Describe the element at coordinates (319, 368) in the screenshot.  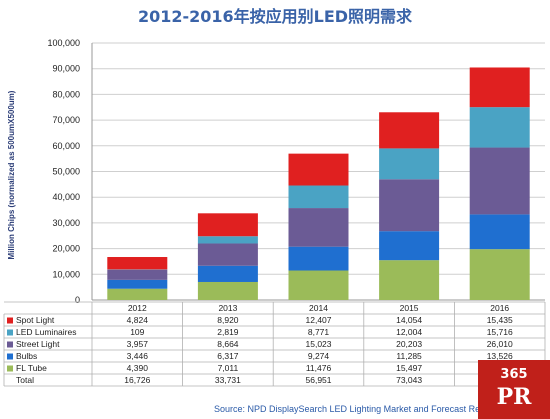
I see `table-cell: 11,476` at that location.